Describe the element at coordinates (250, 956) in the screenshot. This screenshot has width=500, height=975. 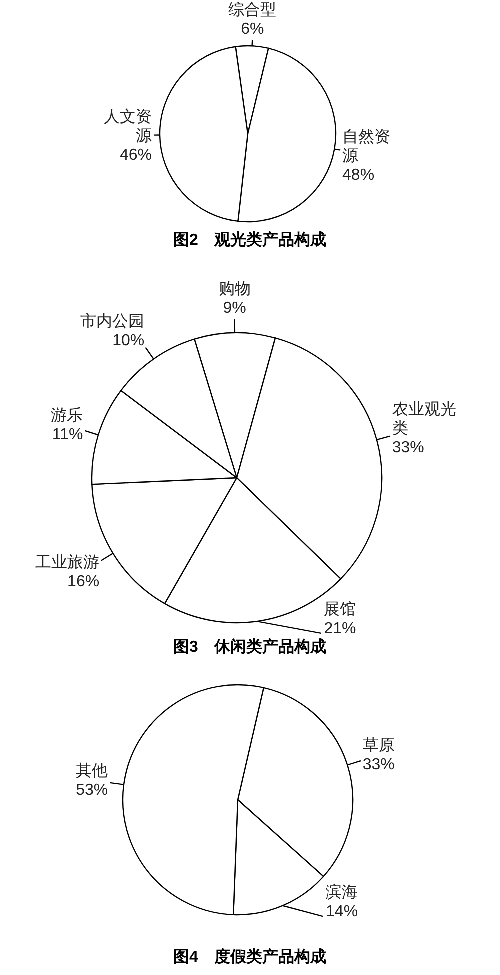
I see `text: 图4 度假类产品构成` at that location.